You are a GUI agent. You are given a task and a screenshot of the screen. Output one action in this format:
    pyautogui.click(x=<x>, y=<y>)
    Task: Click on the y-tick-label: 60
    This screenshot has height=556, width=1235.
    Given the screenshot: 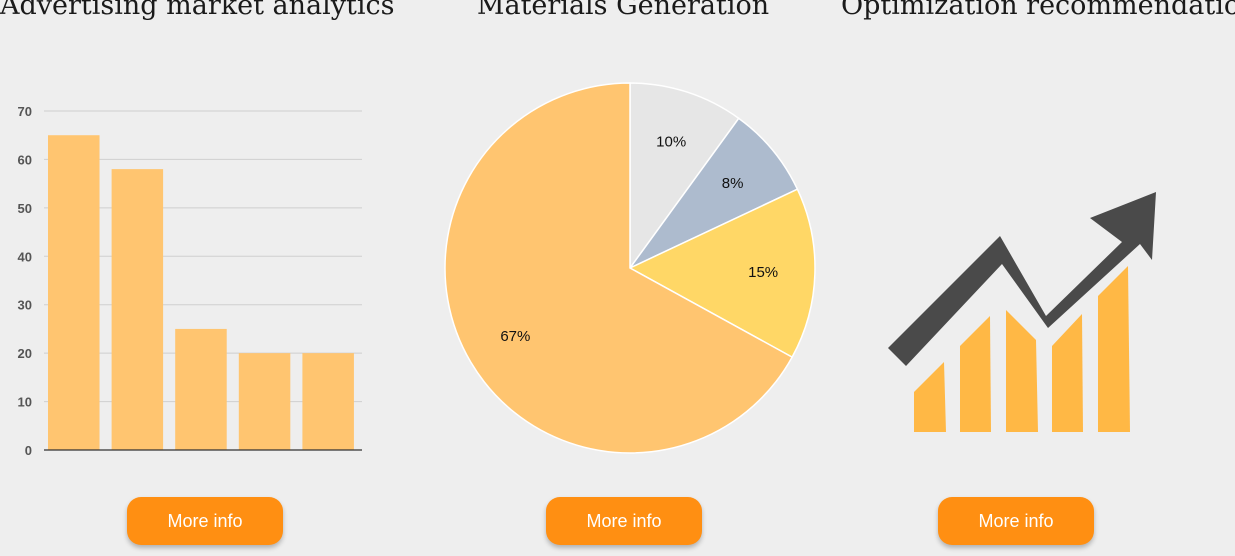 What is the action you would take?
    pyautogui.click(x=25, y=159)
    